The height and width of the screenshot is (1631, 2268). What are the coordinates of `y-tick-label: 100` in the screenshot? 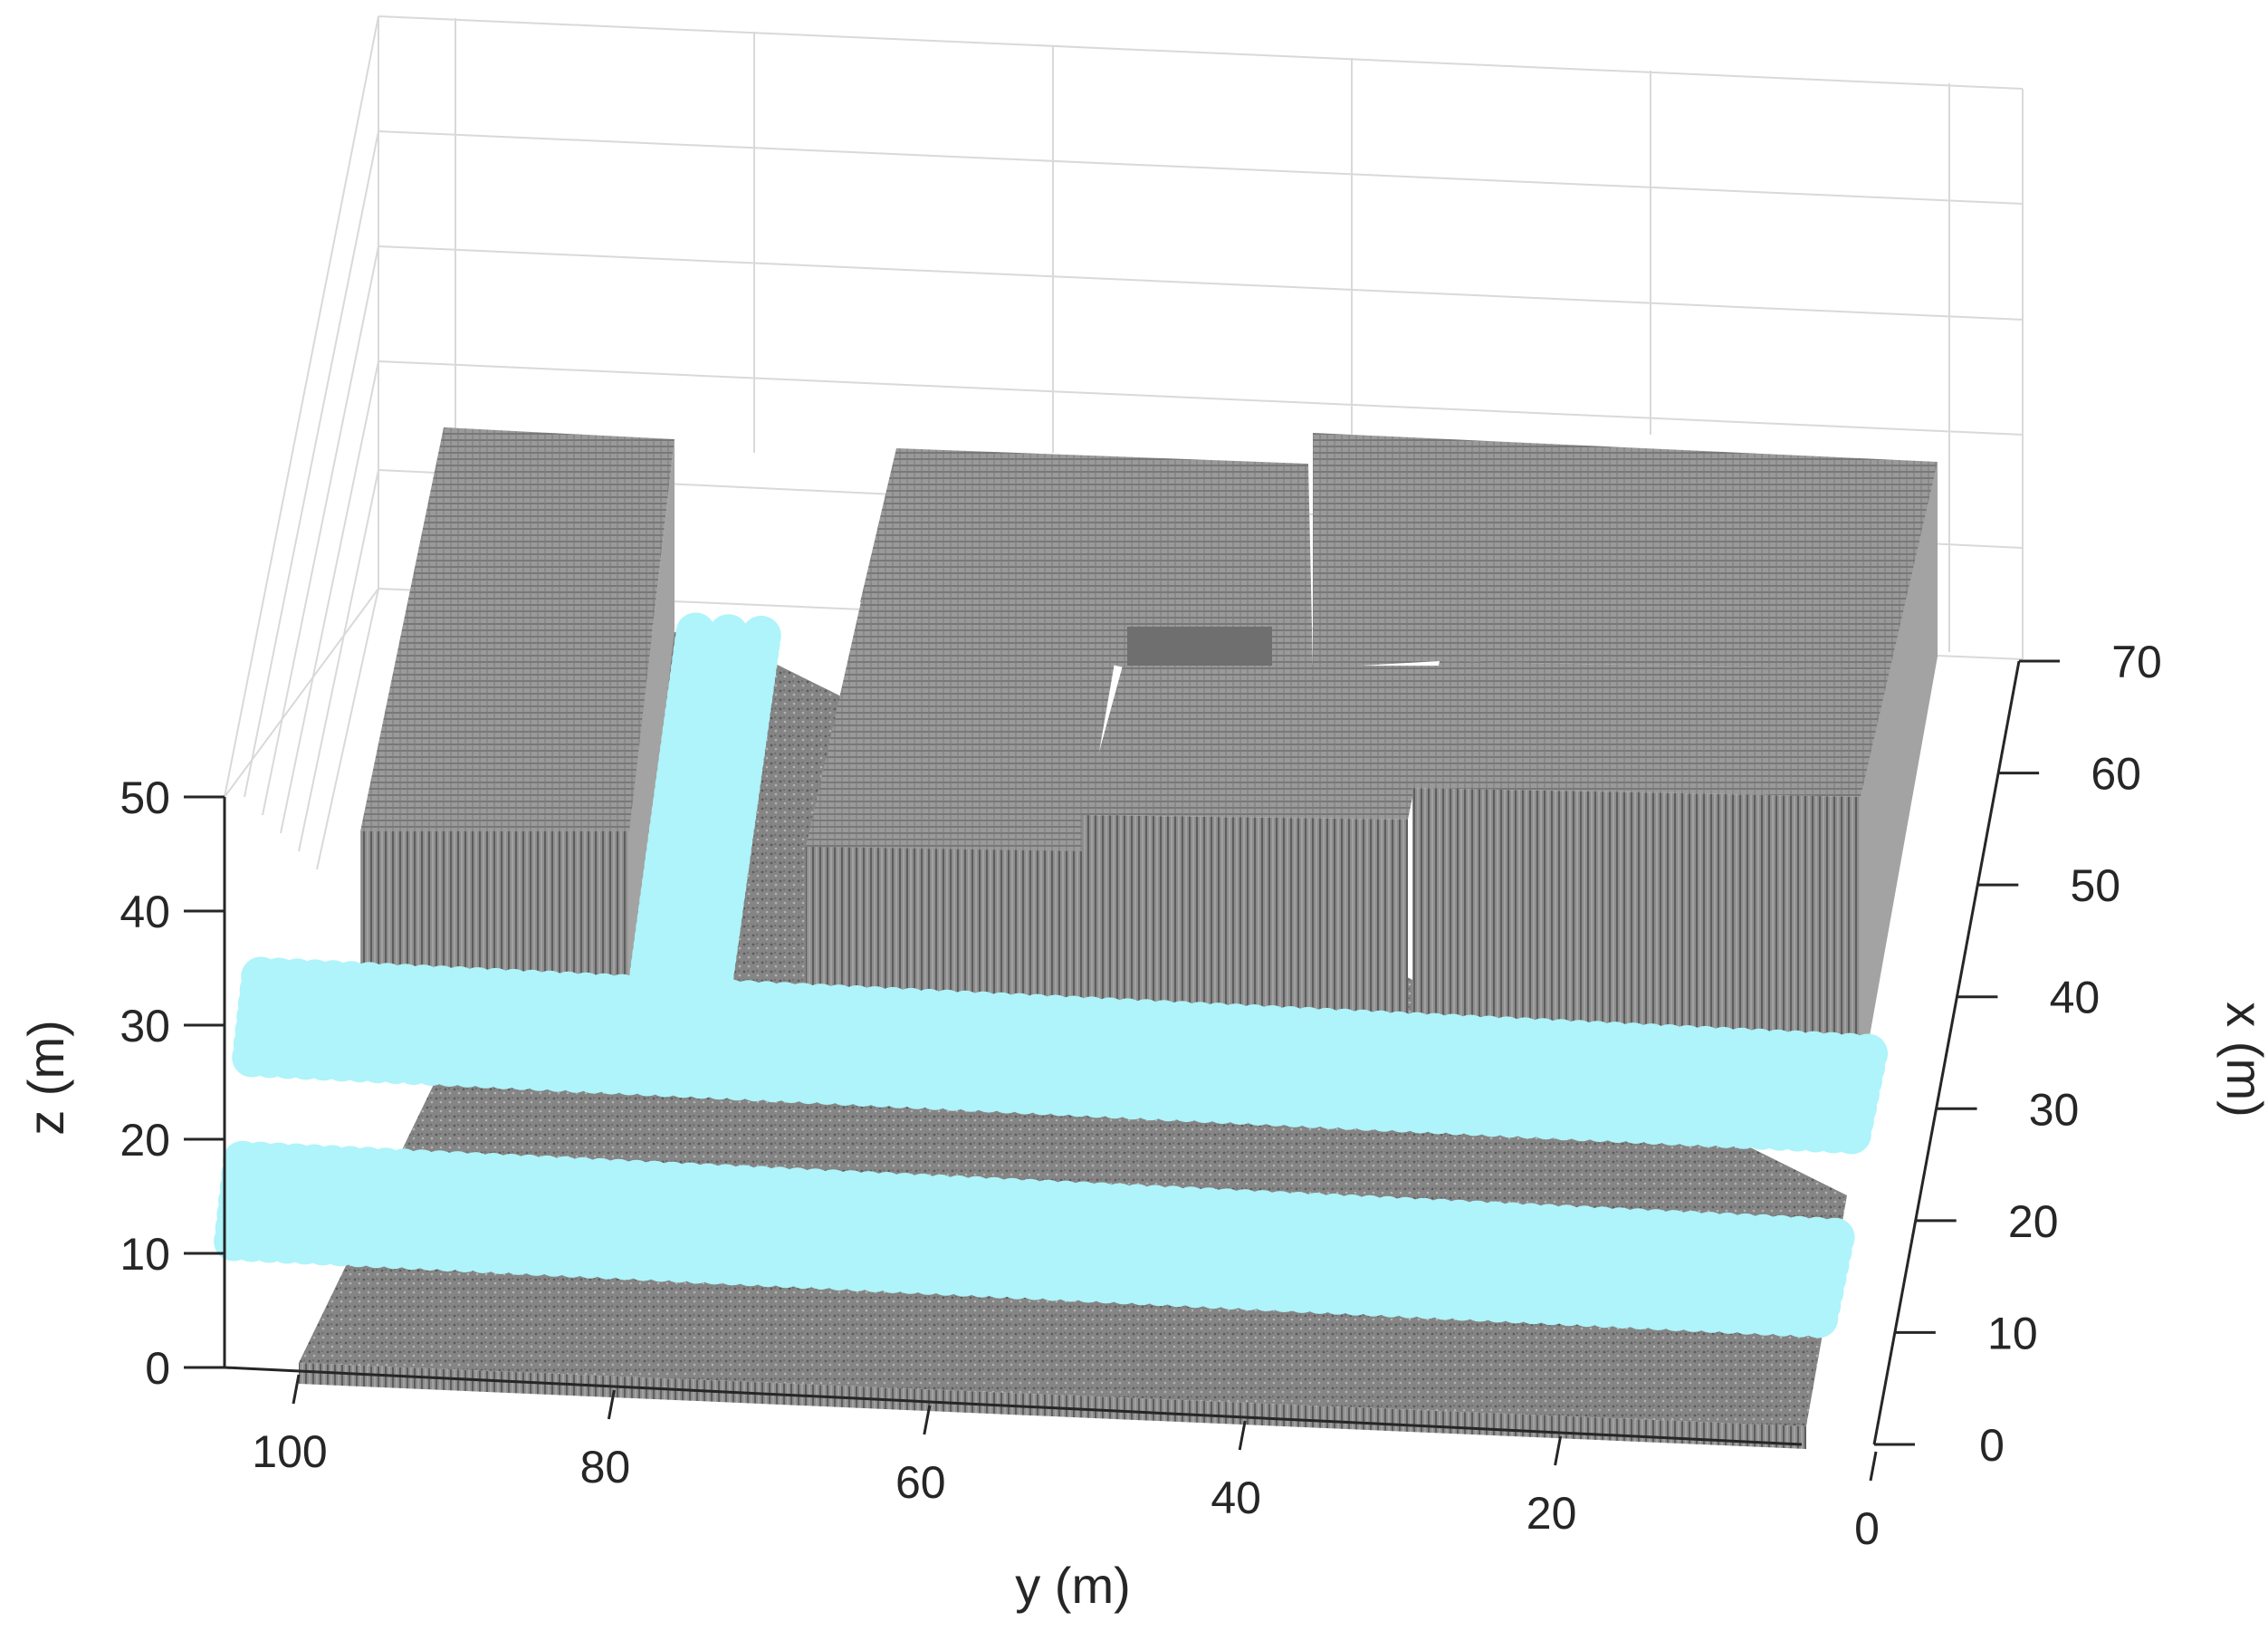 It's located at (289, 1451).